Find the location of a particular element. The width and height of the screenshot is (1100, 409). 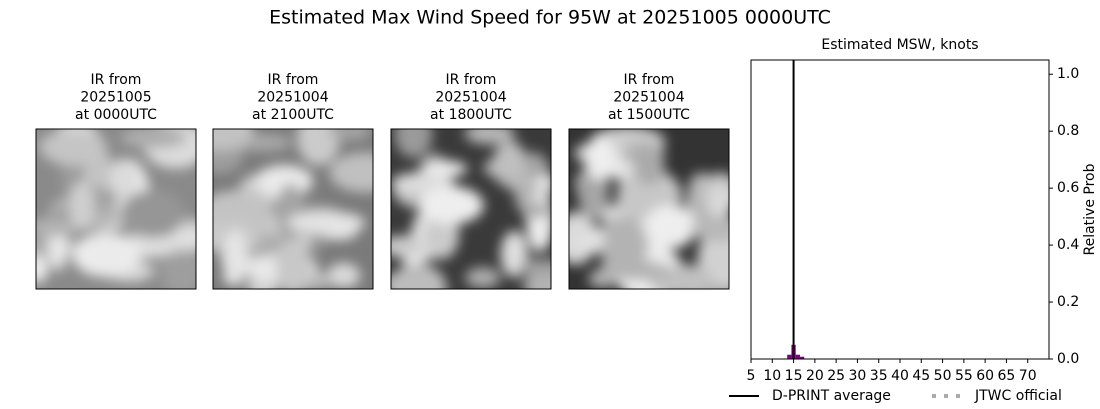

legend-label: JTWC official is located at coordinates (1018, 396).